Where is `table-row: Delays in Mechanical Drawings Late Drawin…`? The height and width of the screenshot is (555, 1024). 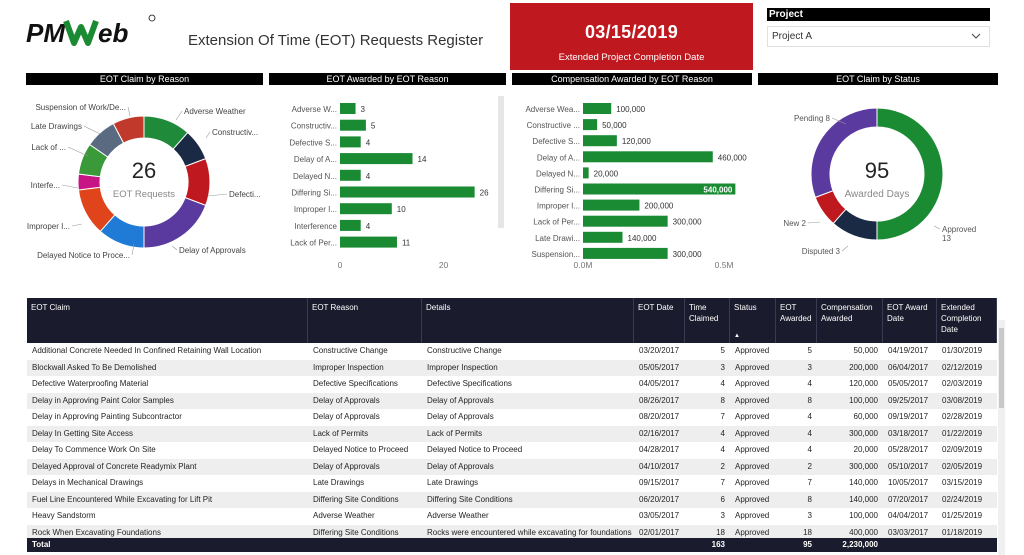
table-row: Delays in Mechanical Drawings Late Drawin… is located at coordinates (512, 483).